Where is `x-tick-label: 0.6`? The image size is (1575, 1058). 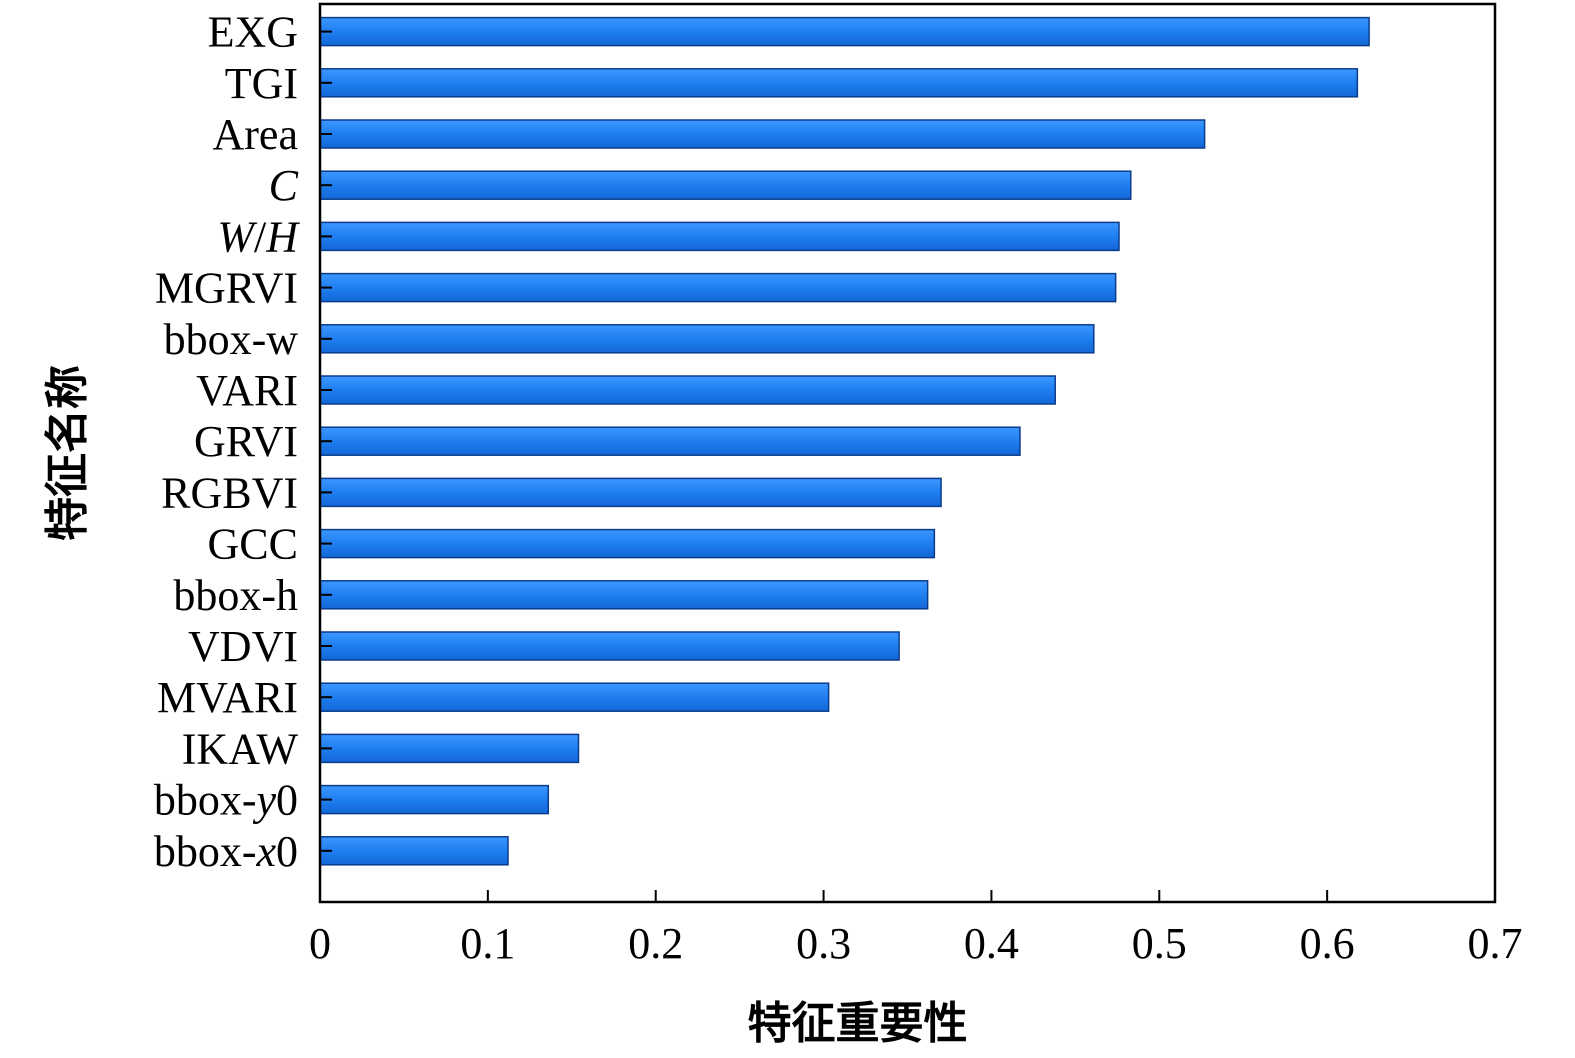 x-tick-label: 0.6 is located at coordinates (1327, 943).